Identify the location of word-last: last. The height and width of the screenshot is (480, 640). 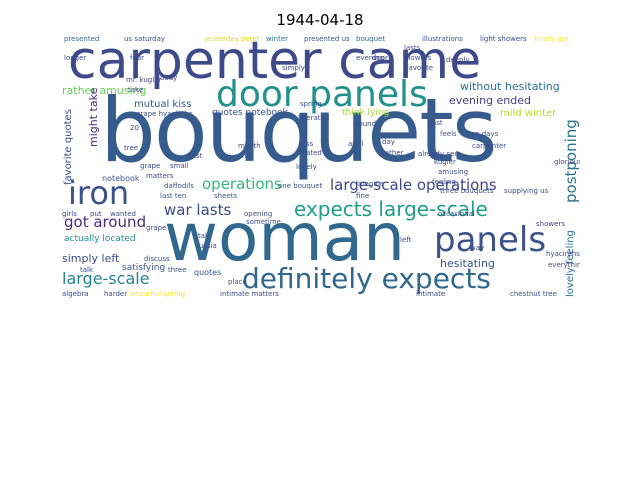
(436, 123).